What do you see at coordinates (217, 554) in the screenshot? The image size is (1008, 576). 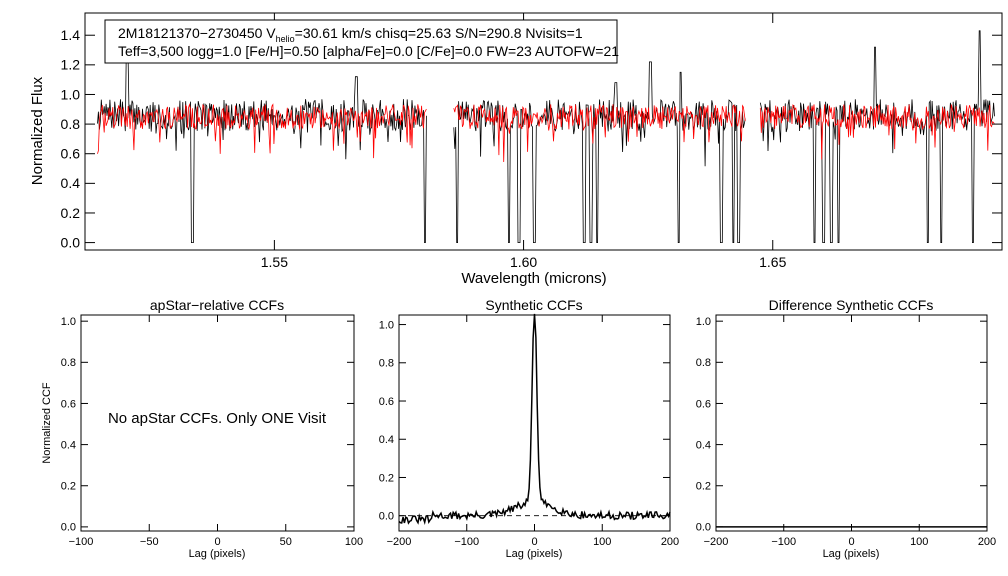 I see `apstar-xlabel: Lag (pixels)` at bounding box center [217, 554].